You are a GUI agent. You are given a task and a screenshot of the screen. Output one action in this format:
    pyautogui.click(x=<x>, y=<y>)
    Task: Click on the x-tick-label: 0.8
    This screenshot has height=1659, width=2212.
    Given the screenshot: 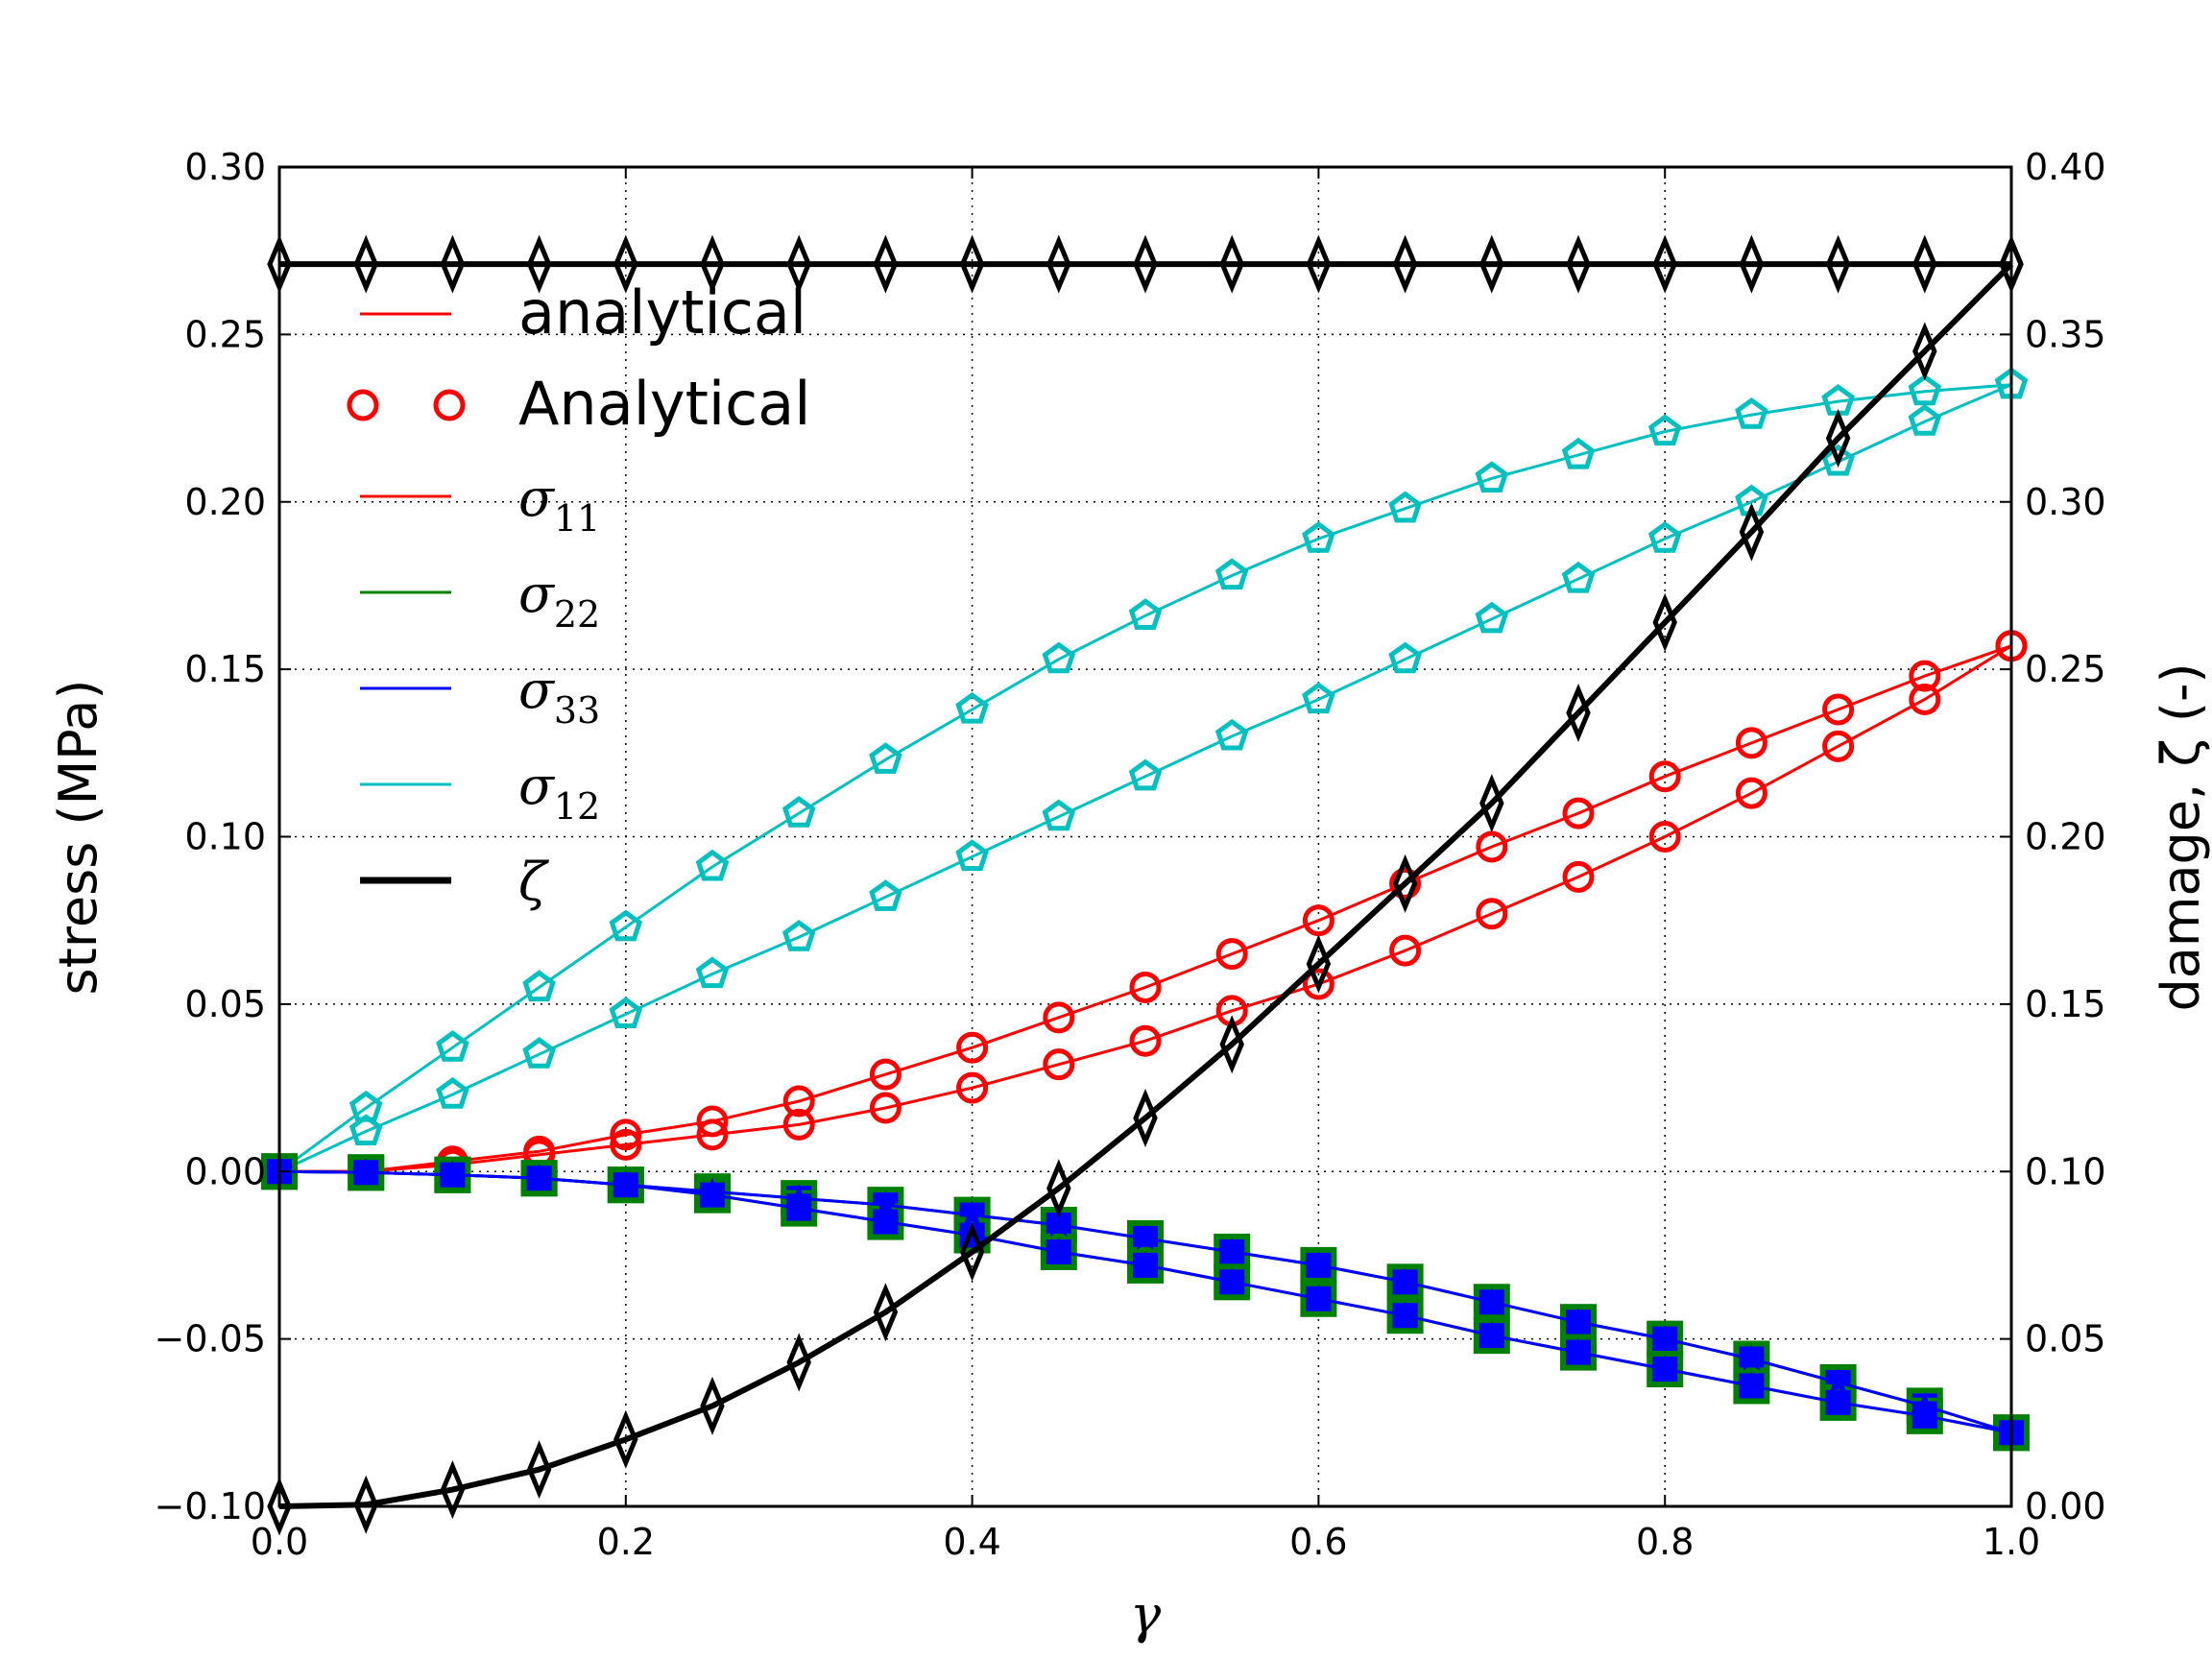 What is the action you would take?
    pyautogui.click(x=1665, y=1542)
    